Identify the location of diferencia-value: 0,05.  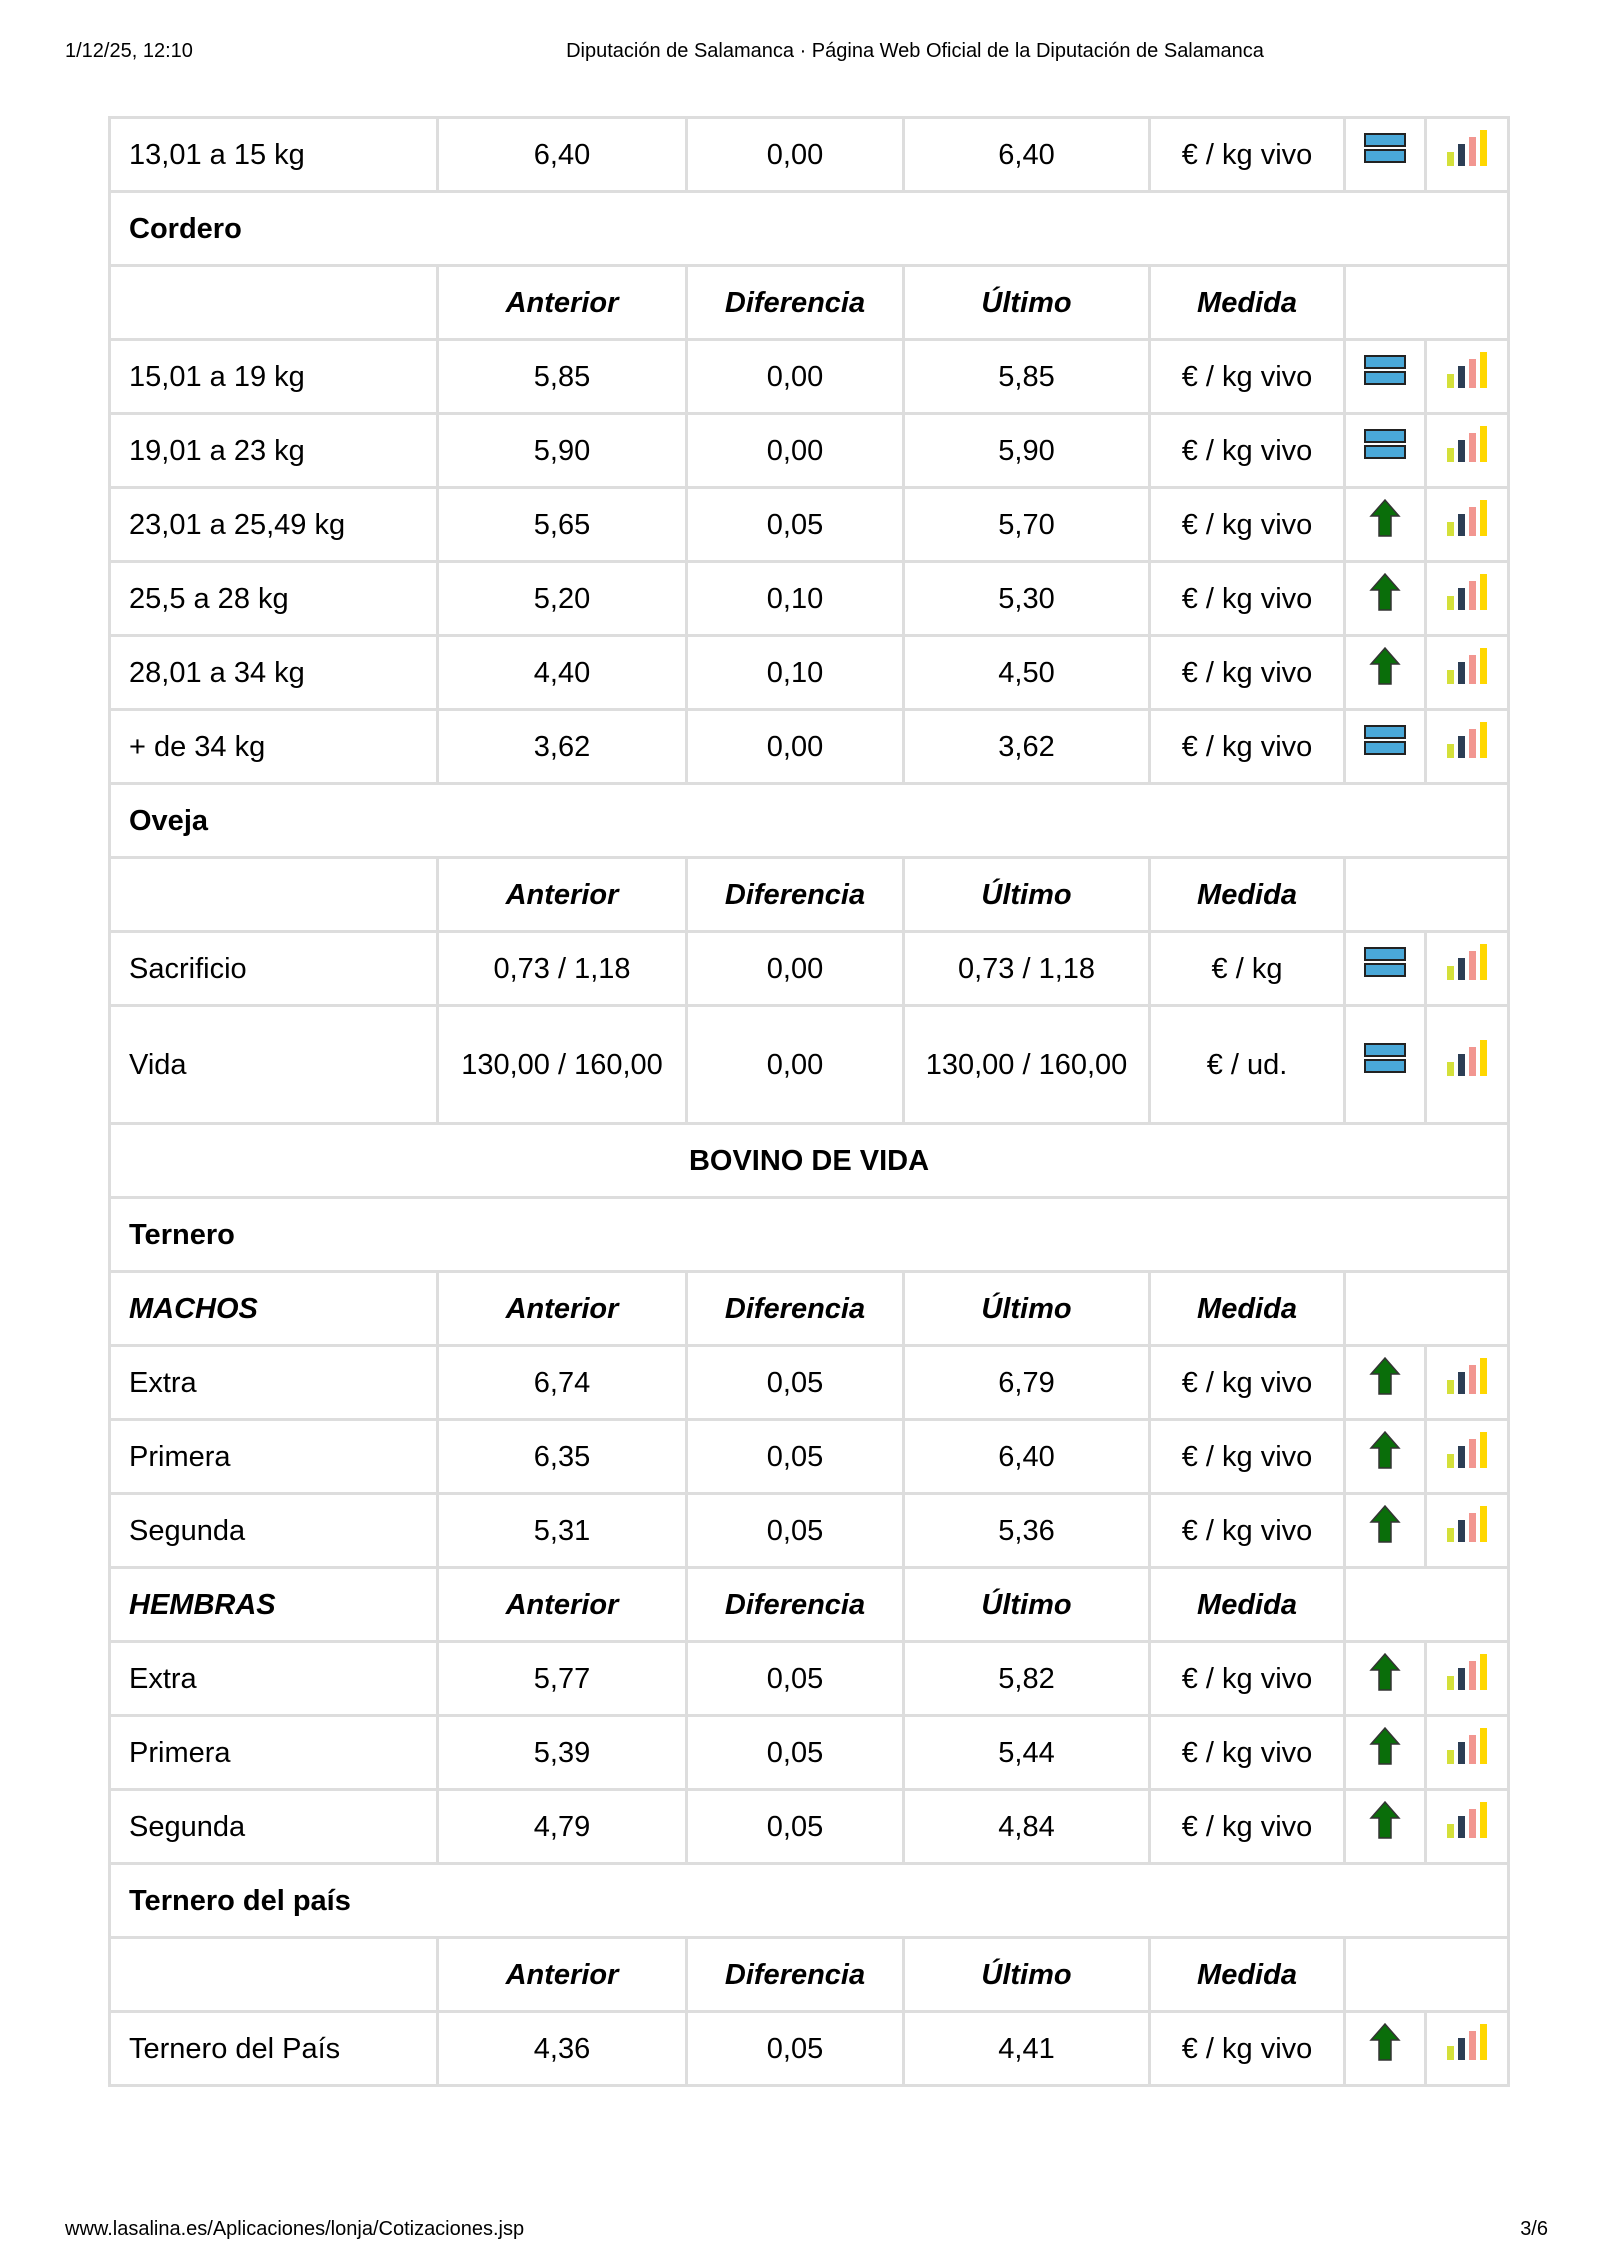
(795, 1826).